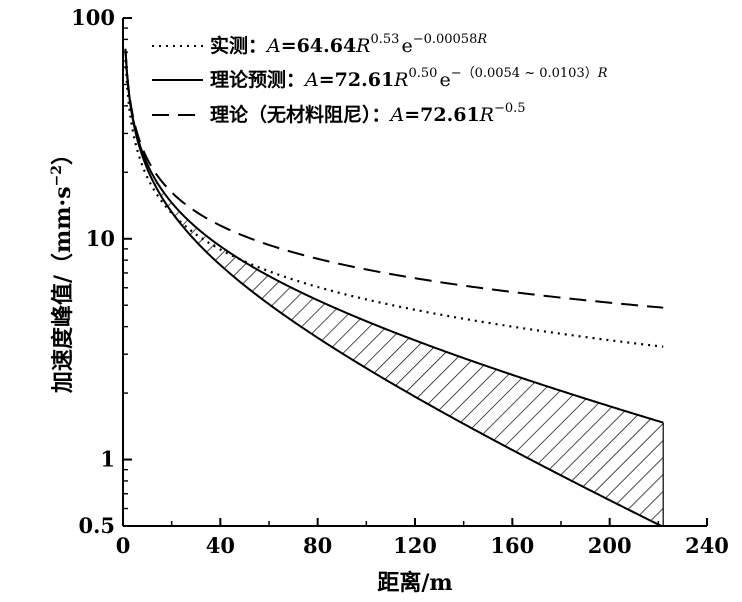  I want to click on y-axis-title: 加速度峰值/（mm·s−2）, so click(62, 268).